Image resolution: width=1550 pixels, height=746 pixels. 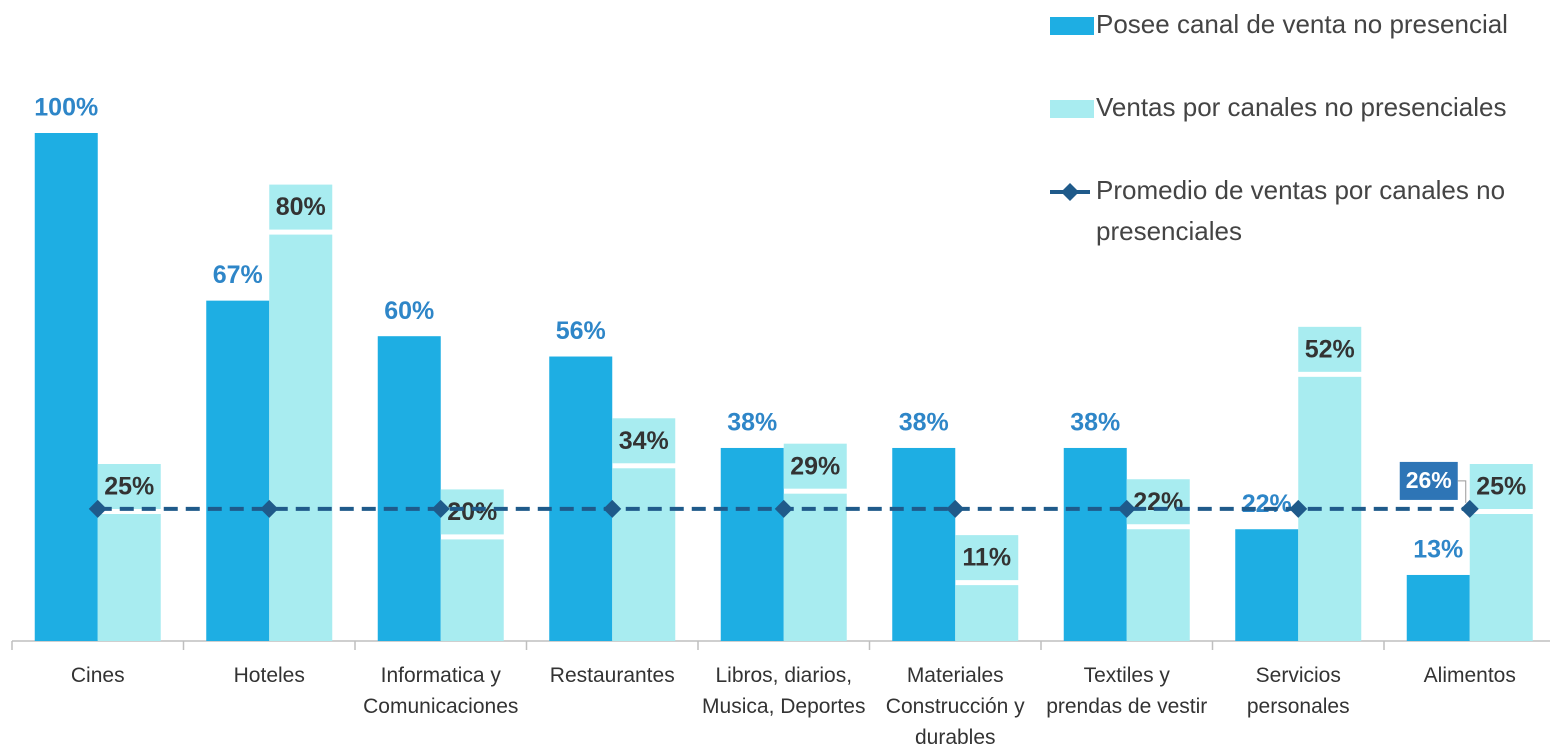 I want to click on data-label: 11%, so click(x=986, y=558).